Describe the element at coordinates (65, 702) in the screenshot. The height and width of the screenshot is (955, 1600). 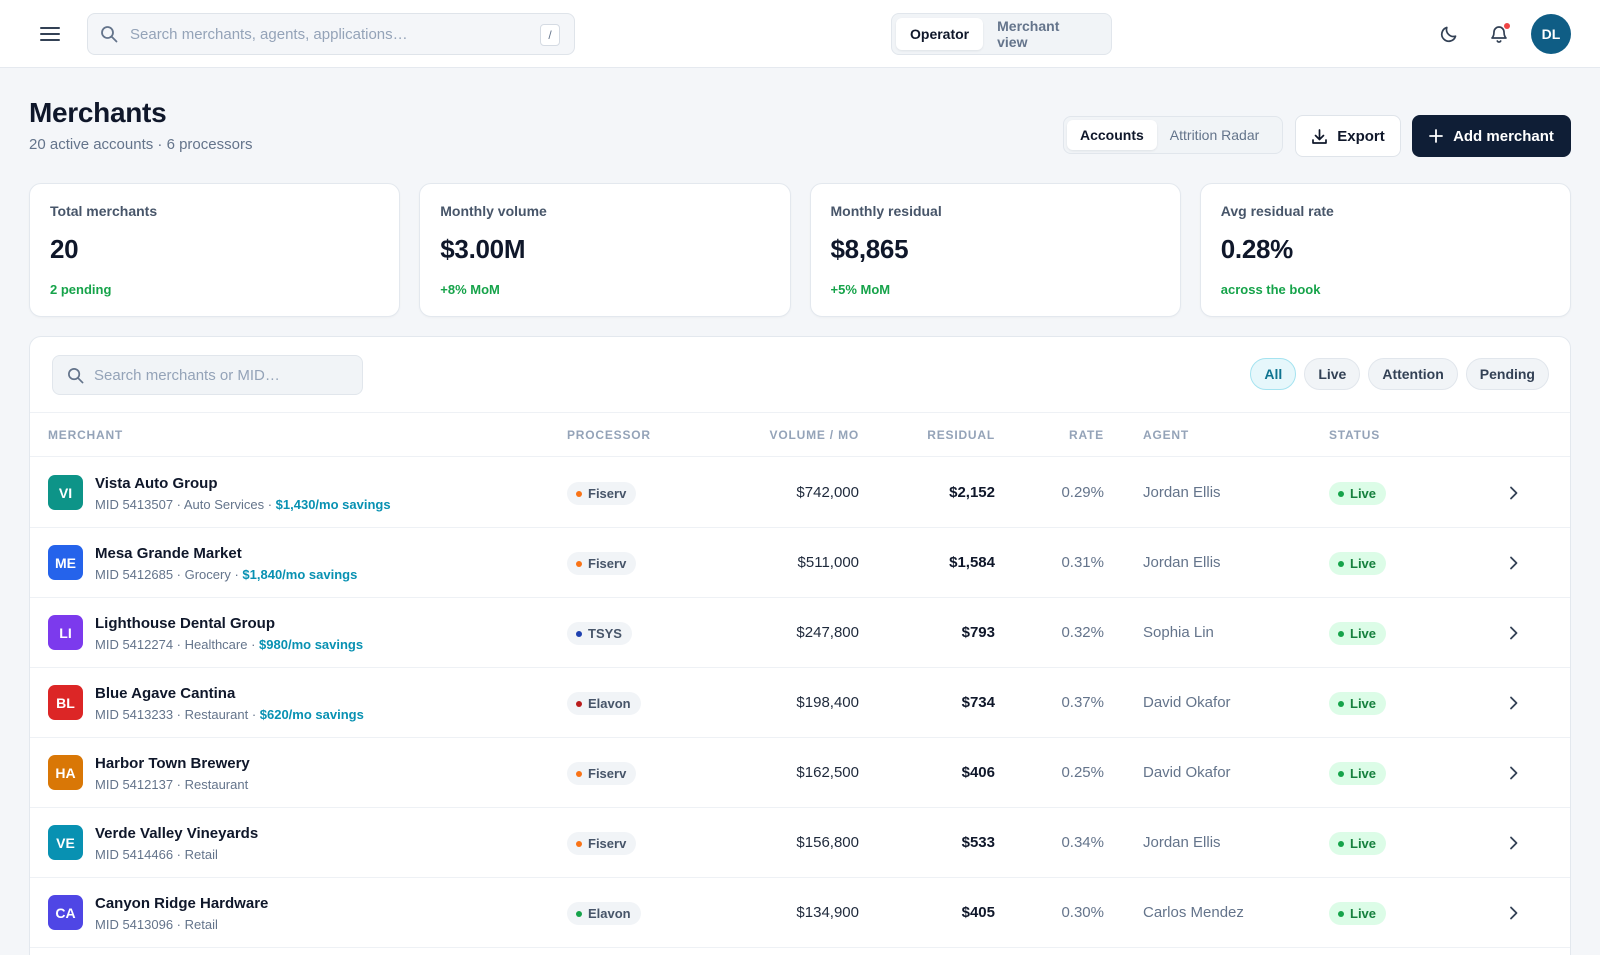
I see `merchant-avatar: BL` at that location.